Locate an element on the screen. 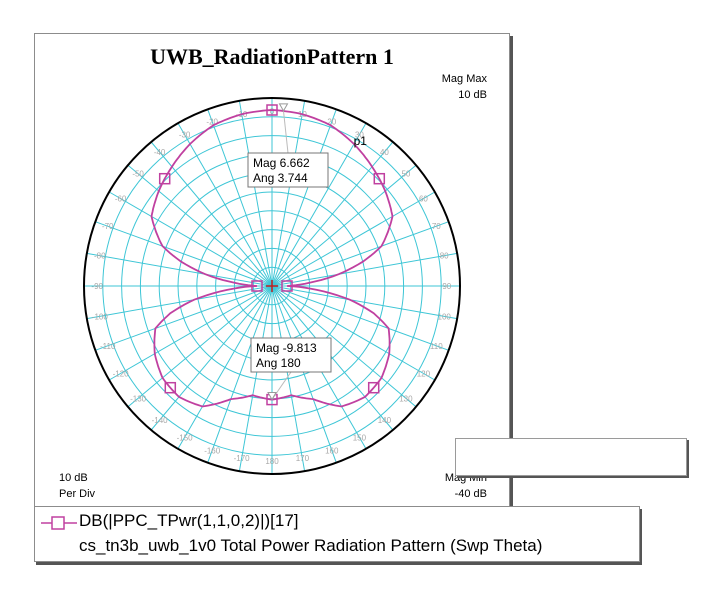 This screenshot has width=722, height=600. angle-tick-label: 110 is located at coordinates (436, 346).